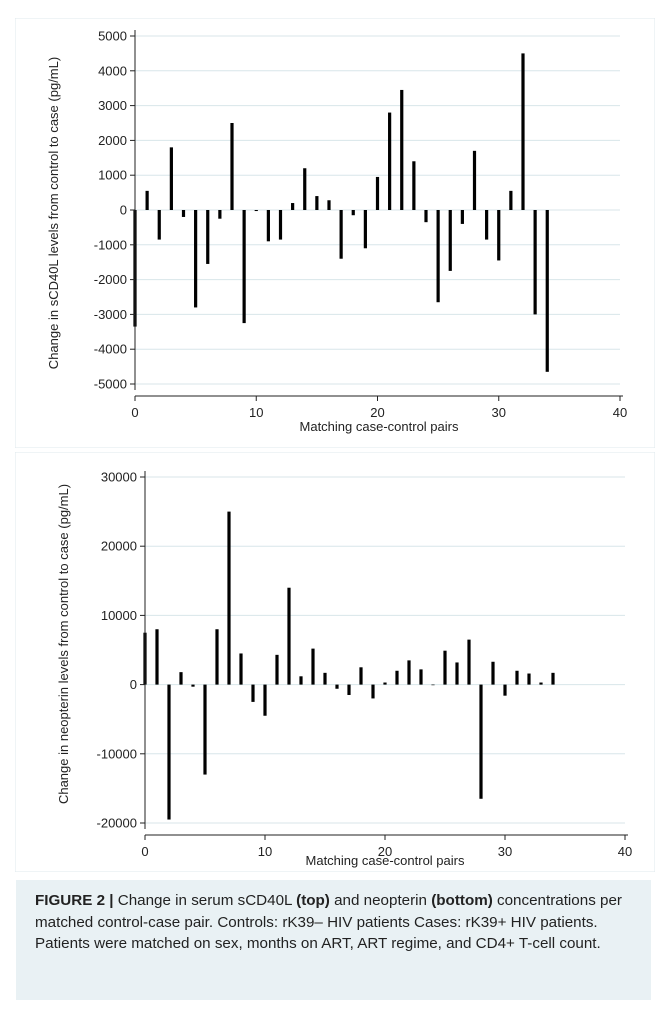  What do you see at coordinates (117, 823) in the screenshot?
I see `y-tick-label: -20000` at bounding box center [117, 823].